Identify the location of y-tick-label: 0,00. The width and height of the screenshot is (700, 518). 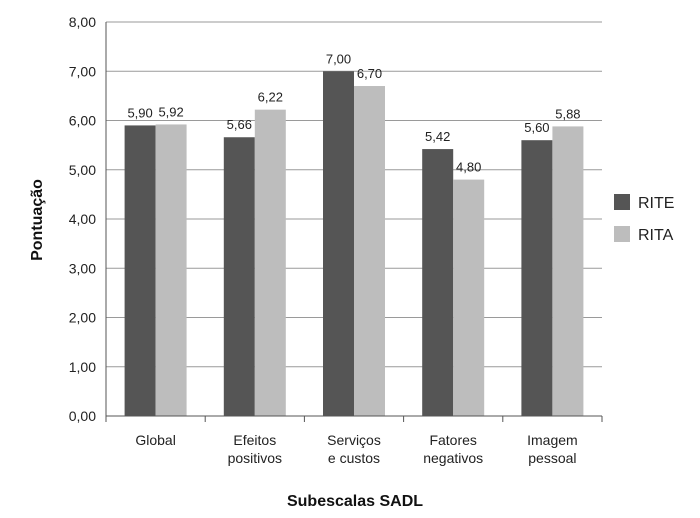
(82, 416).